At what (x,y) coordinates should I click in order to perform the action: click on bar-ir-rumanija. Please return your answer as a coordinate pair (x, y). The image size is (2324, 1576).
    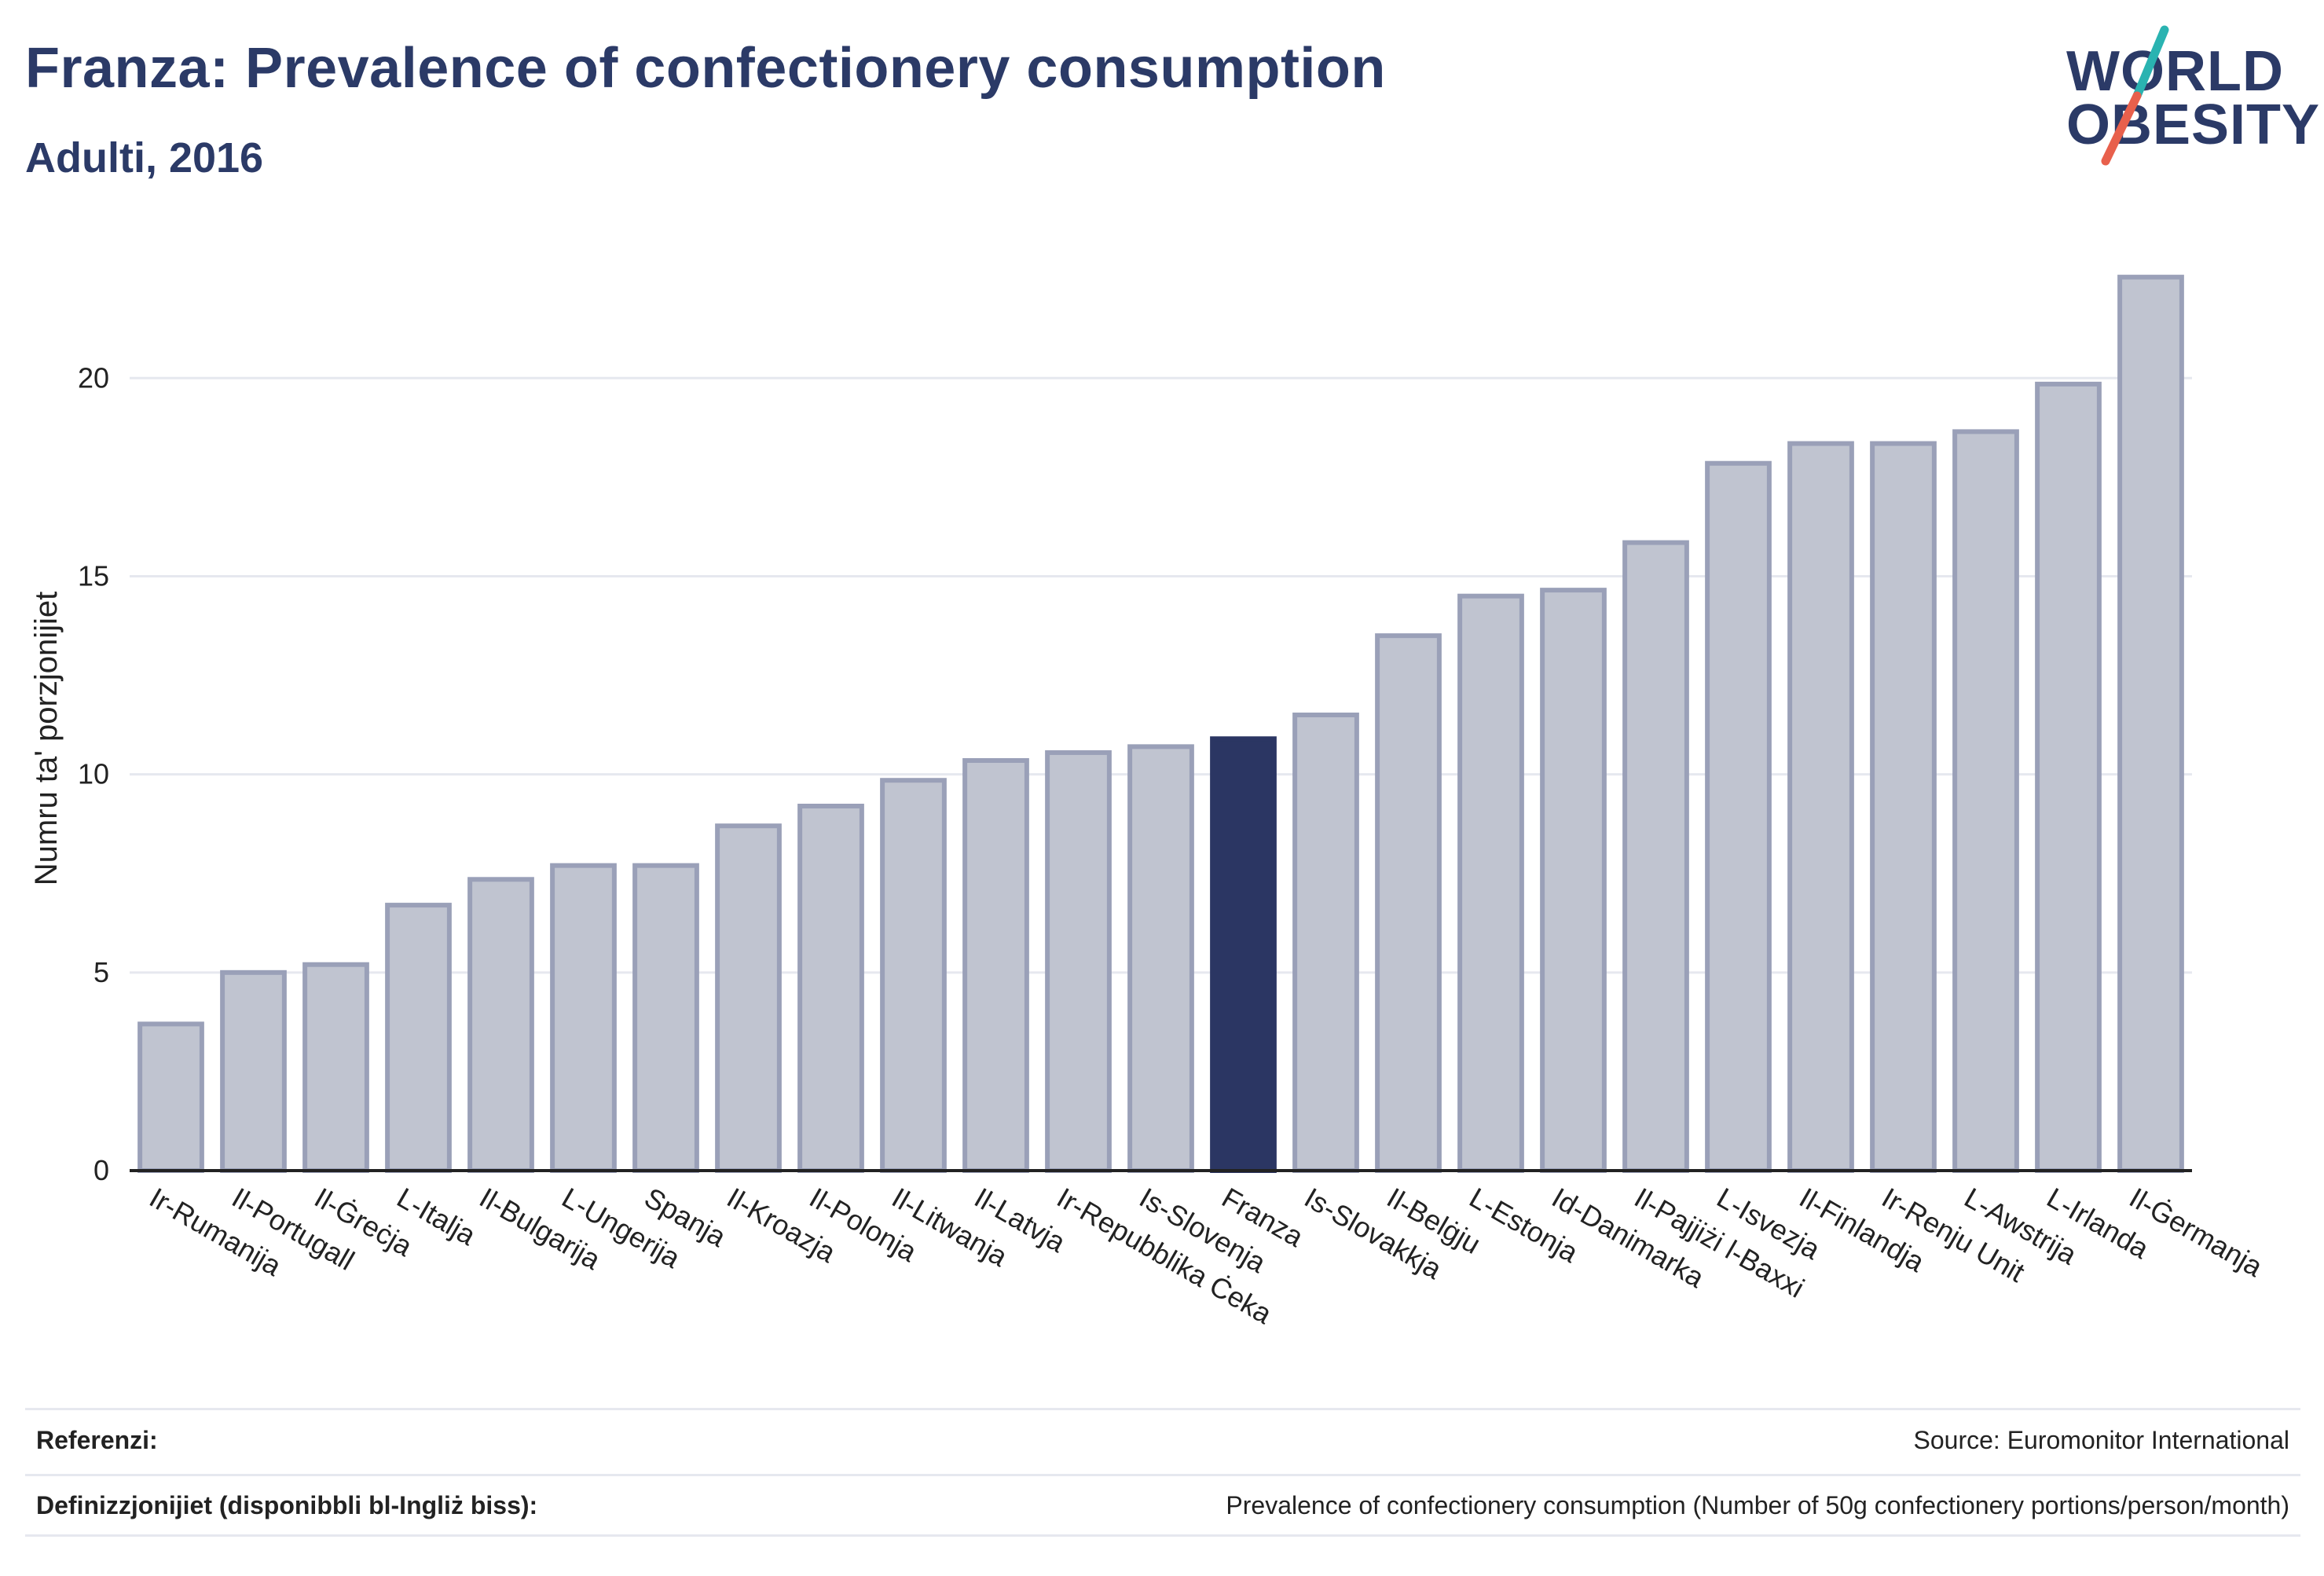
    Looking at the image, I should click on (170, 1097).